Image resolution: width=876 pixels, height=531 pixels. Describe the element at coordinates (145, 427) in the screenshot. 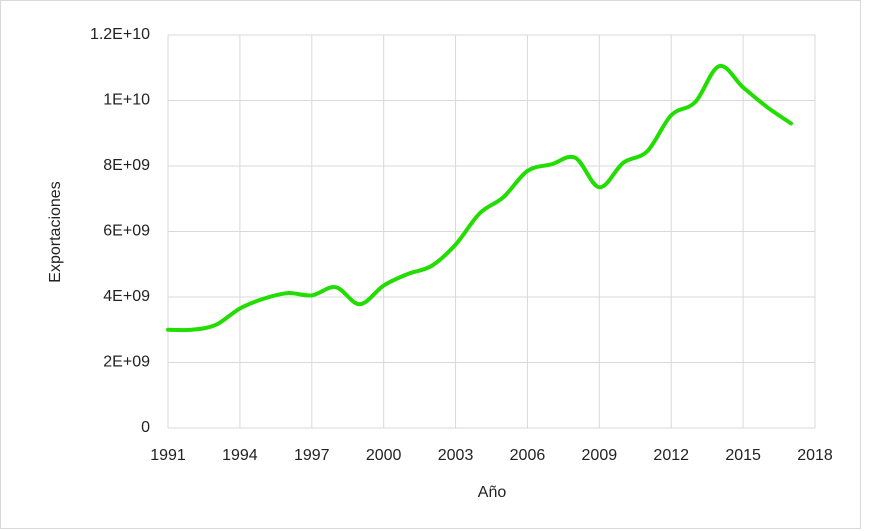

I see `y-tick-label: 0` at that location.